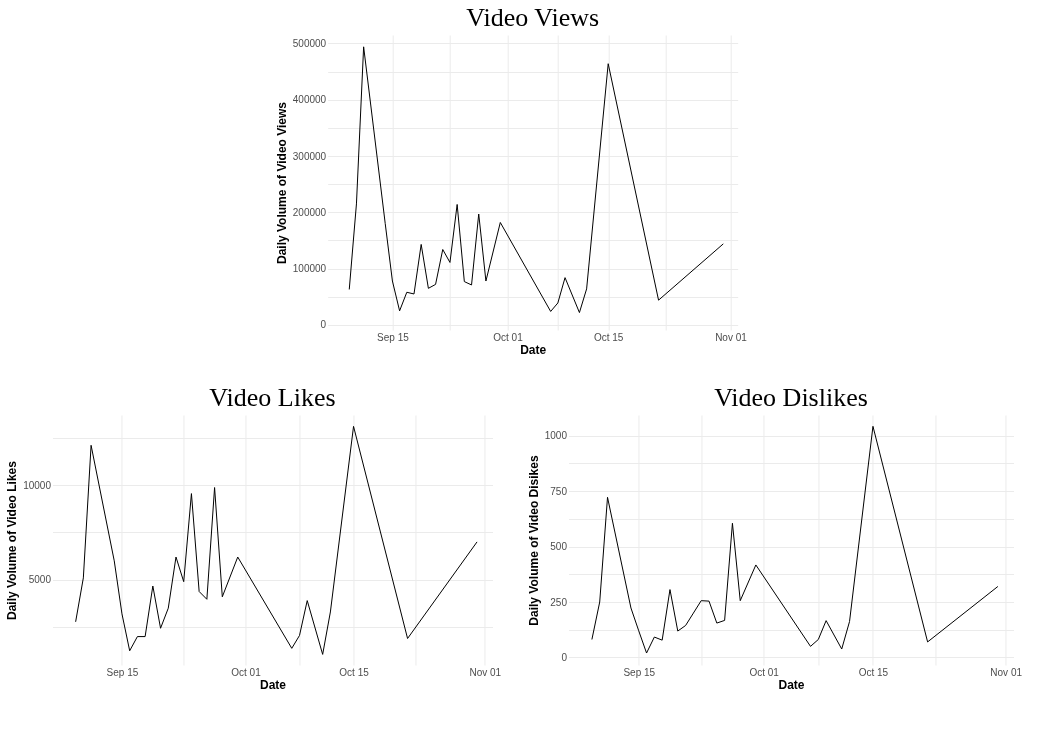  I want to click on y-tick-label: 500000, so click(309, 43).